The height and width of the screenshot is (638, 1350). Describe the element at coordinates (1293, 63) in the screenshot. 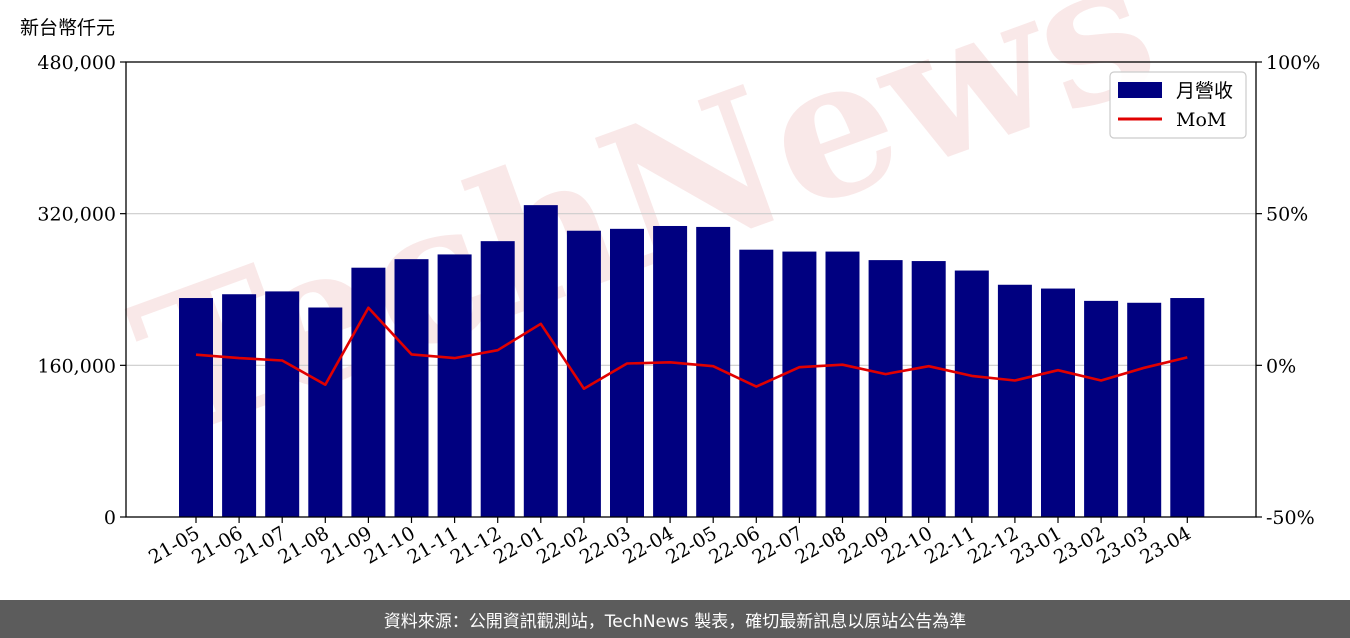

I see `y-right-tick-label: 100%` at that location.